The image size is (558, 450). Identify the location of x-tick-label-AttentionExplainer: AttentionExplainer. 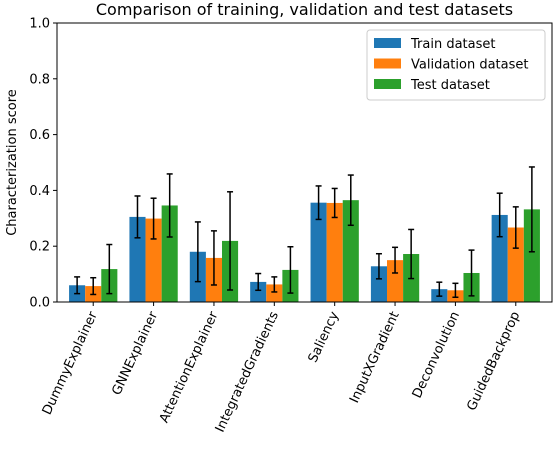
(189, 367).